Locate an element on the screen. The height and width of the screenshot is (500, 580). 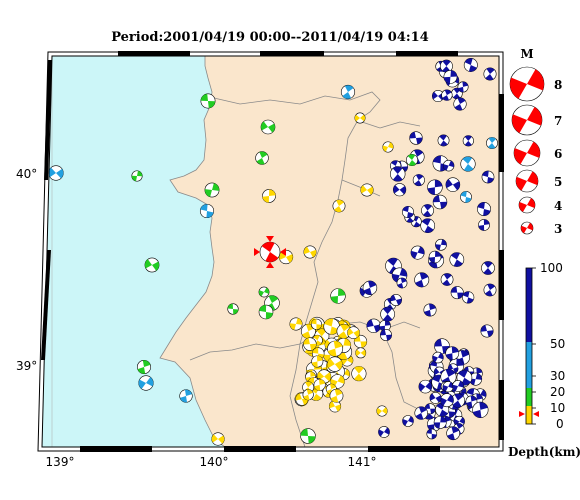
depth-scale-label: Depth(km) is located at coordinates (544, 452).